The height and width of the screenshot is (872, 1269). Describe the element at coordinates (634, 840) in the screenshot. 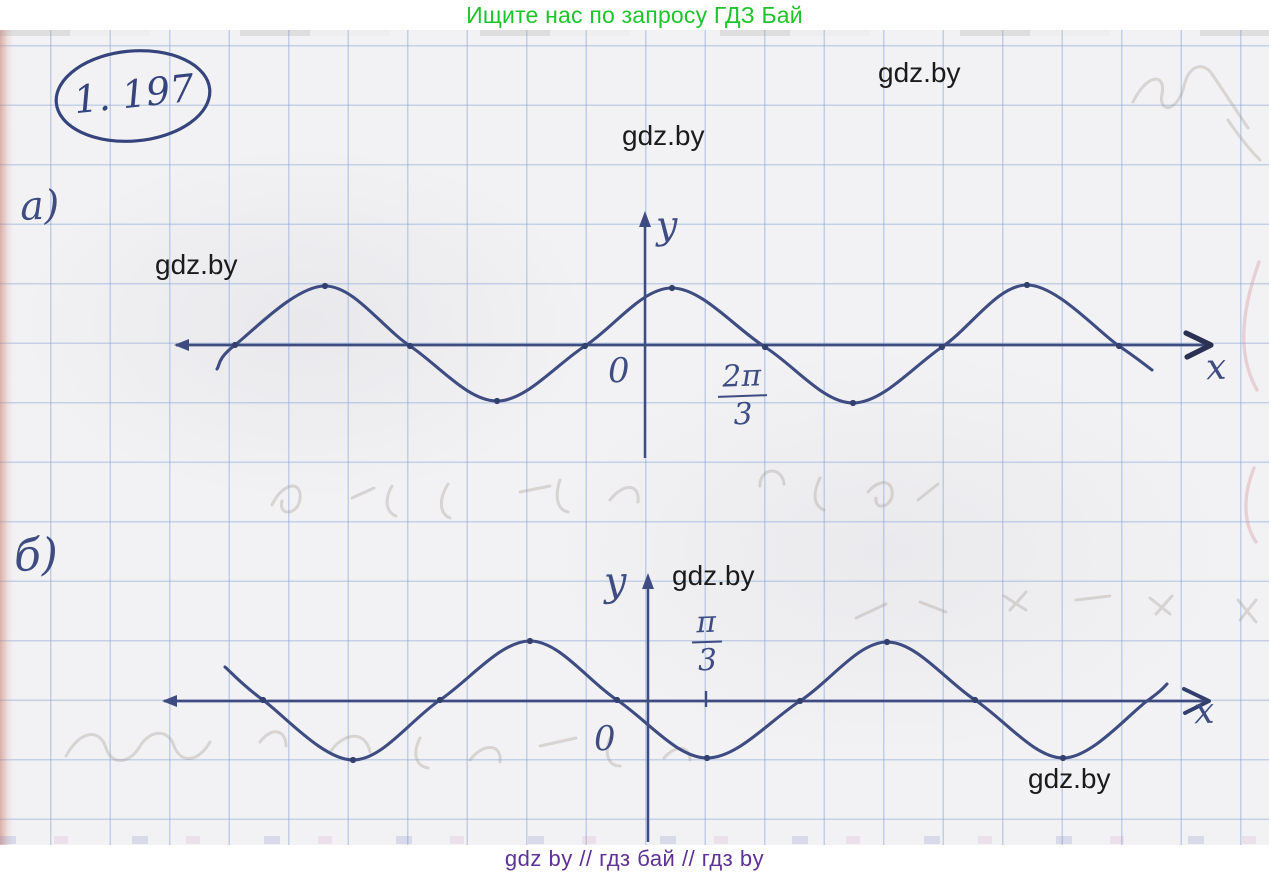

I see `scan-bottom-edge` at that location.